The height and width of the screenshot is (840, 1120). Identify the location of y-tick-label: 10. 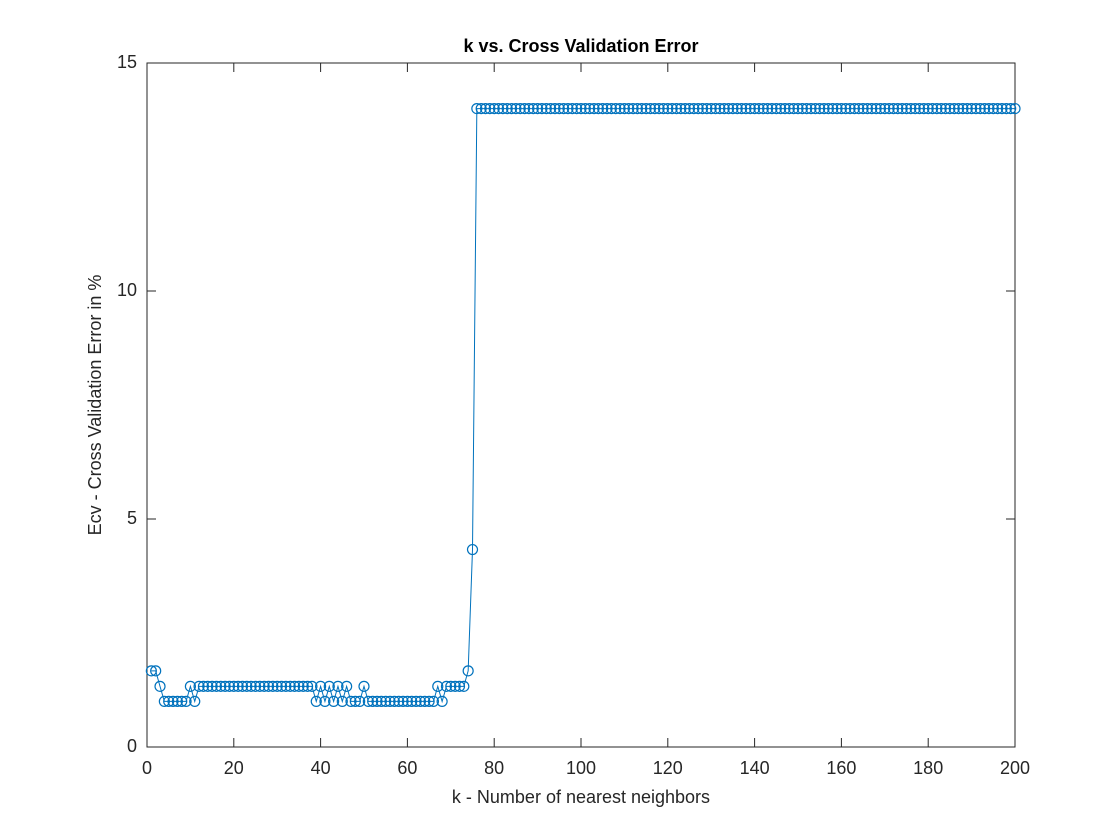
(127, 290).